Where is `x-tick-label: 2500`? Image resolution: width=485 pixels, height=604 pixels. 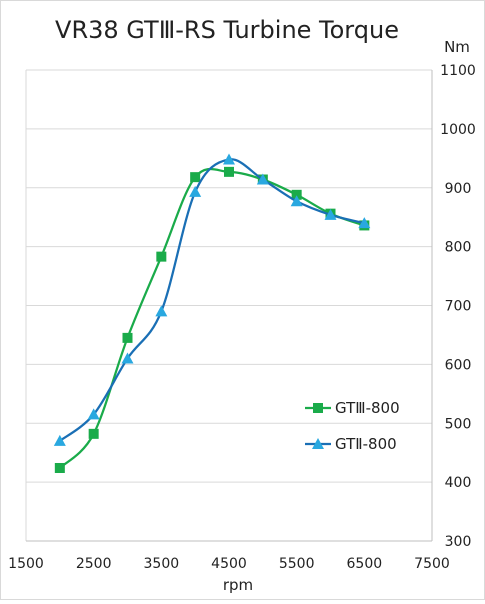 x-tick-label: 2500 is located at coordinates (94, 564).